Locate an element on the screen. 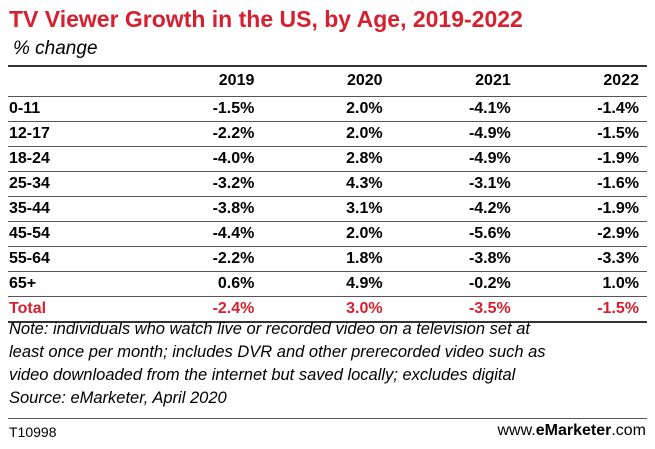 The width and height of the screenshot is (655, 449). cell-value: 0.6% is located at coordinates (236, 283).